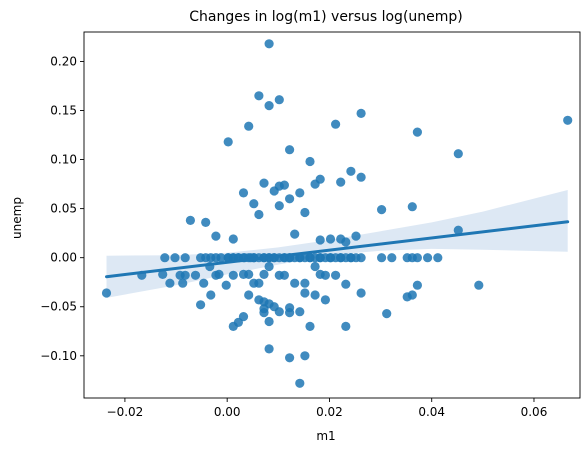 The height and width of the screenshot is (453, 587). I want to click on y-tick-label: 0.05, so click(63, 209).